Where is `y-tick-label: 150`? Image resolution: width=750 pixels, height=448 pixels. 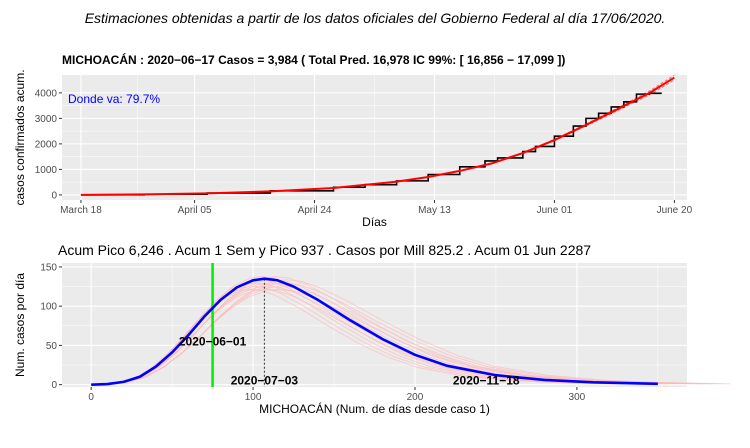 y-tick-label: 150 is located at coordinates (48, 267).